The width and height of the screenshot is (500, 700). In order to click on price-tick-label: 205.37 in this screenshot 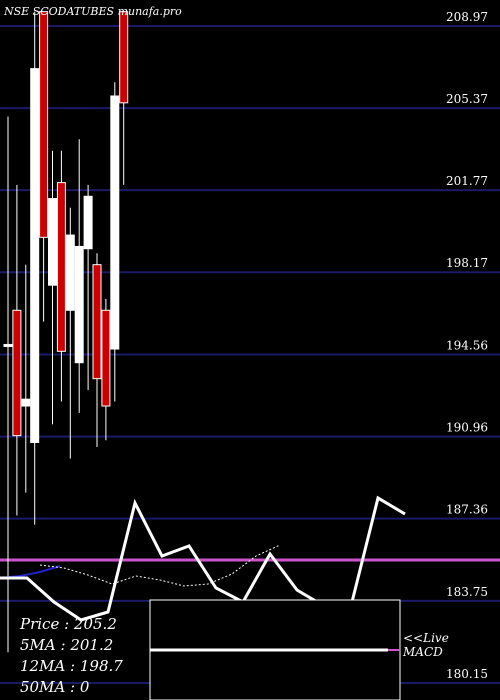, I will do `click(467, 99)`.